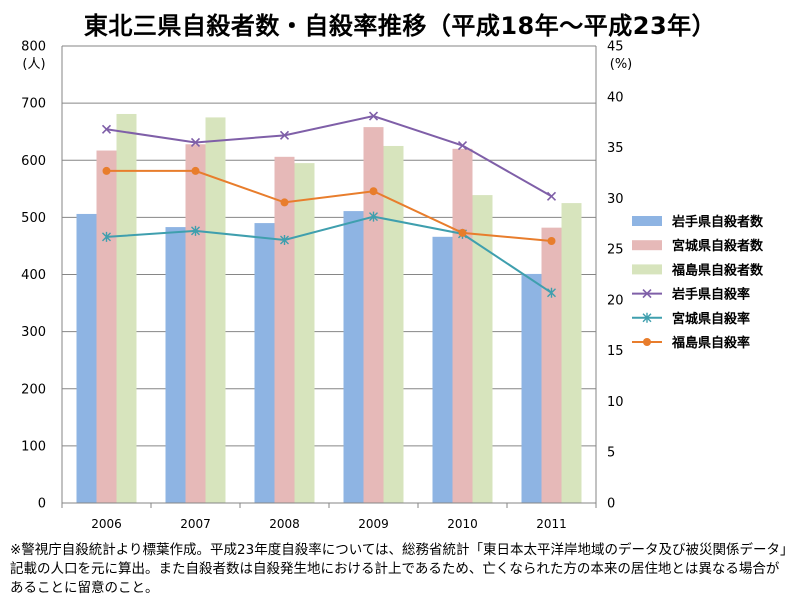 This screenshot has height=600, width=800. Describe the element at coordinates (42, 504) in the screenshot. I see `y-left-tick-label: 0` at that location.